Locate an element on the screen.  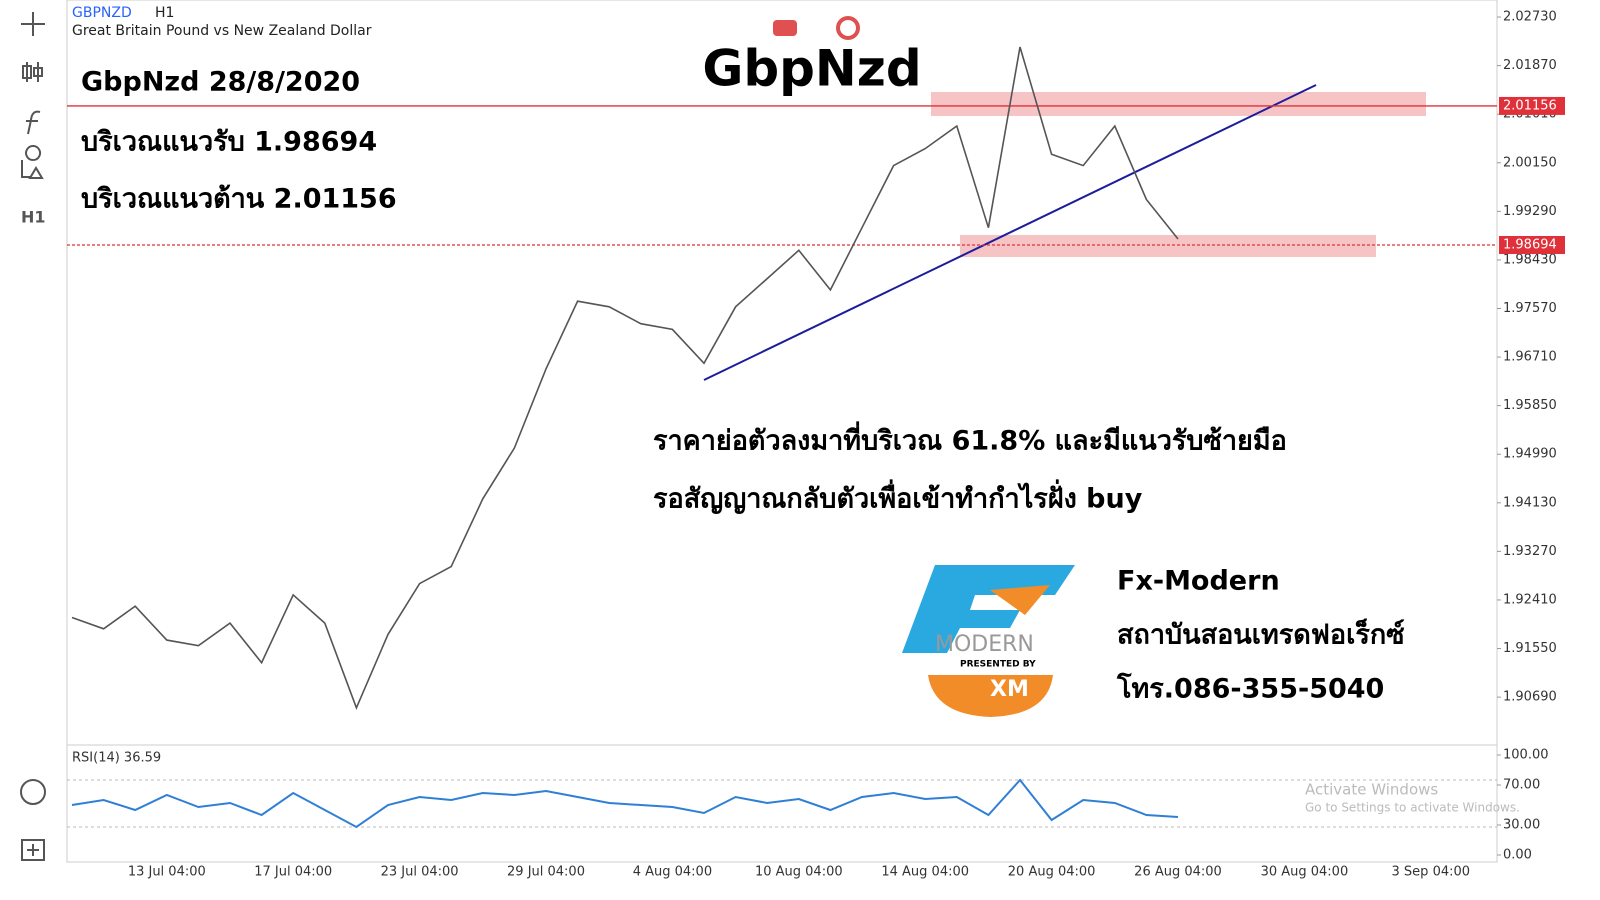
y-tick-label: 1.91550 is located at coordinates (1530, 648).